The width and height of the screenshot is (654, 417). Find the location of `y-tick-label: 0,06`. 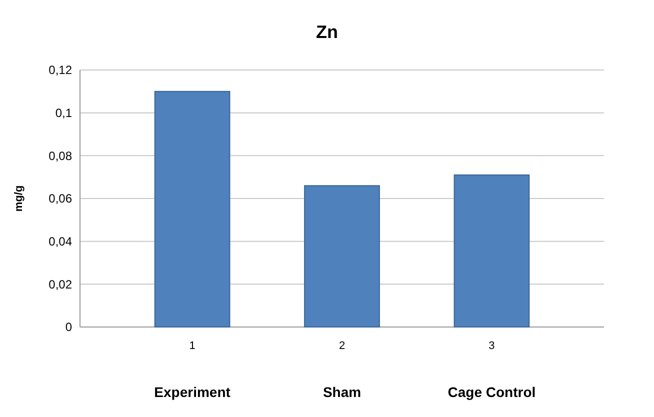

y-tick-label: 0,06 is located at coordinates (60, 199).